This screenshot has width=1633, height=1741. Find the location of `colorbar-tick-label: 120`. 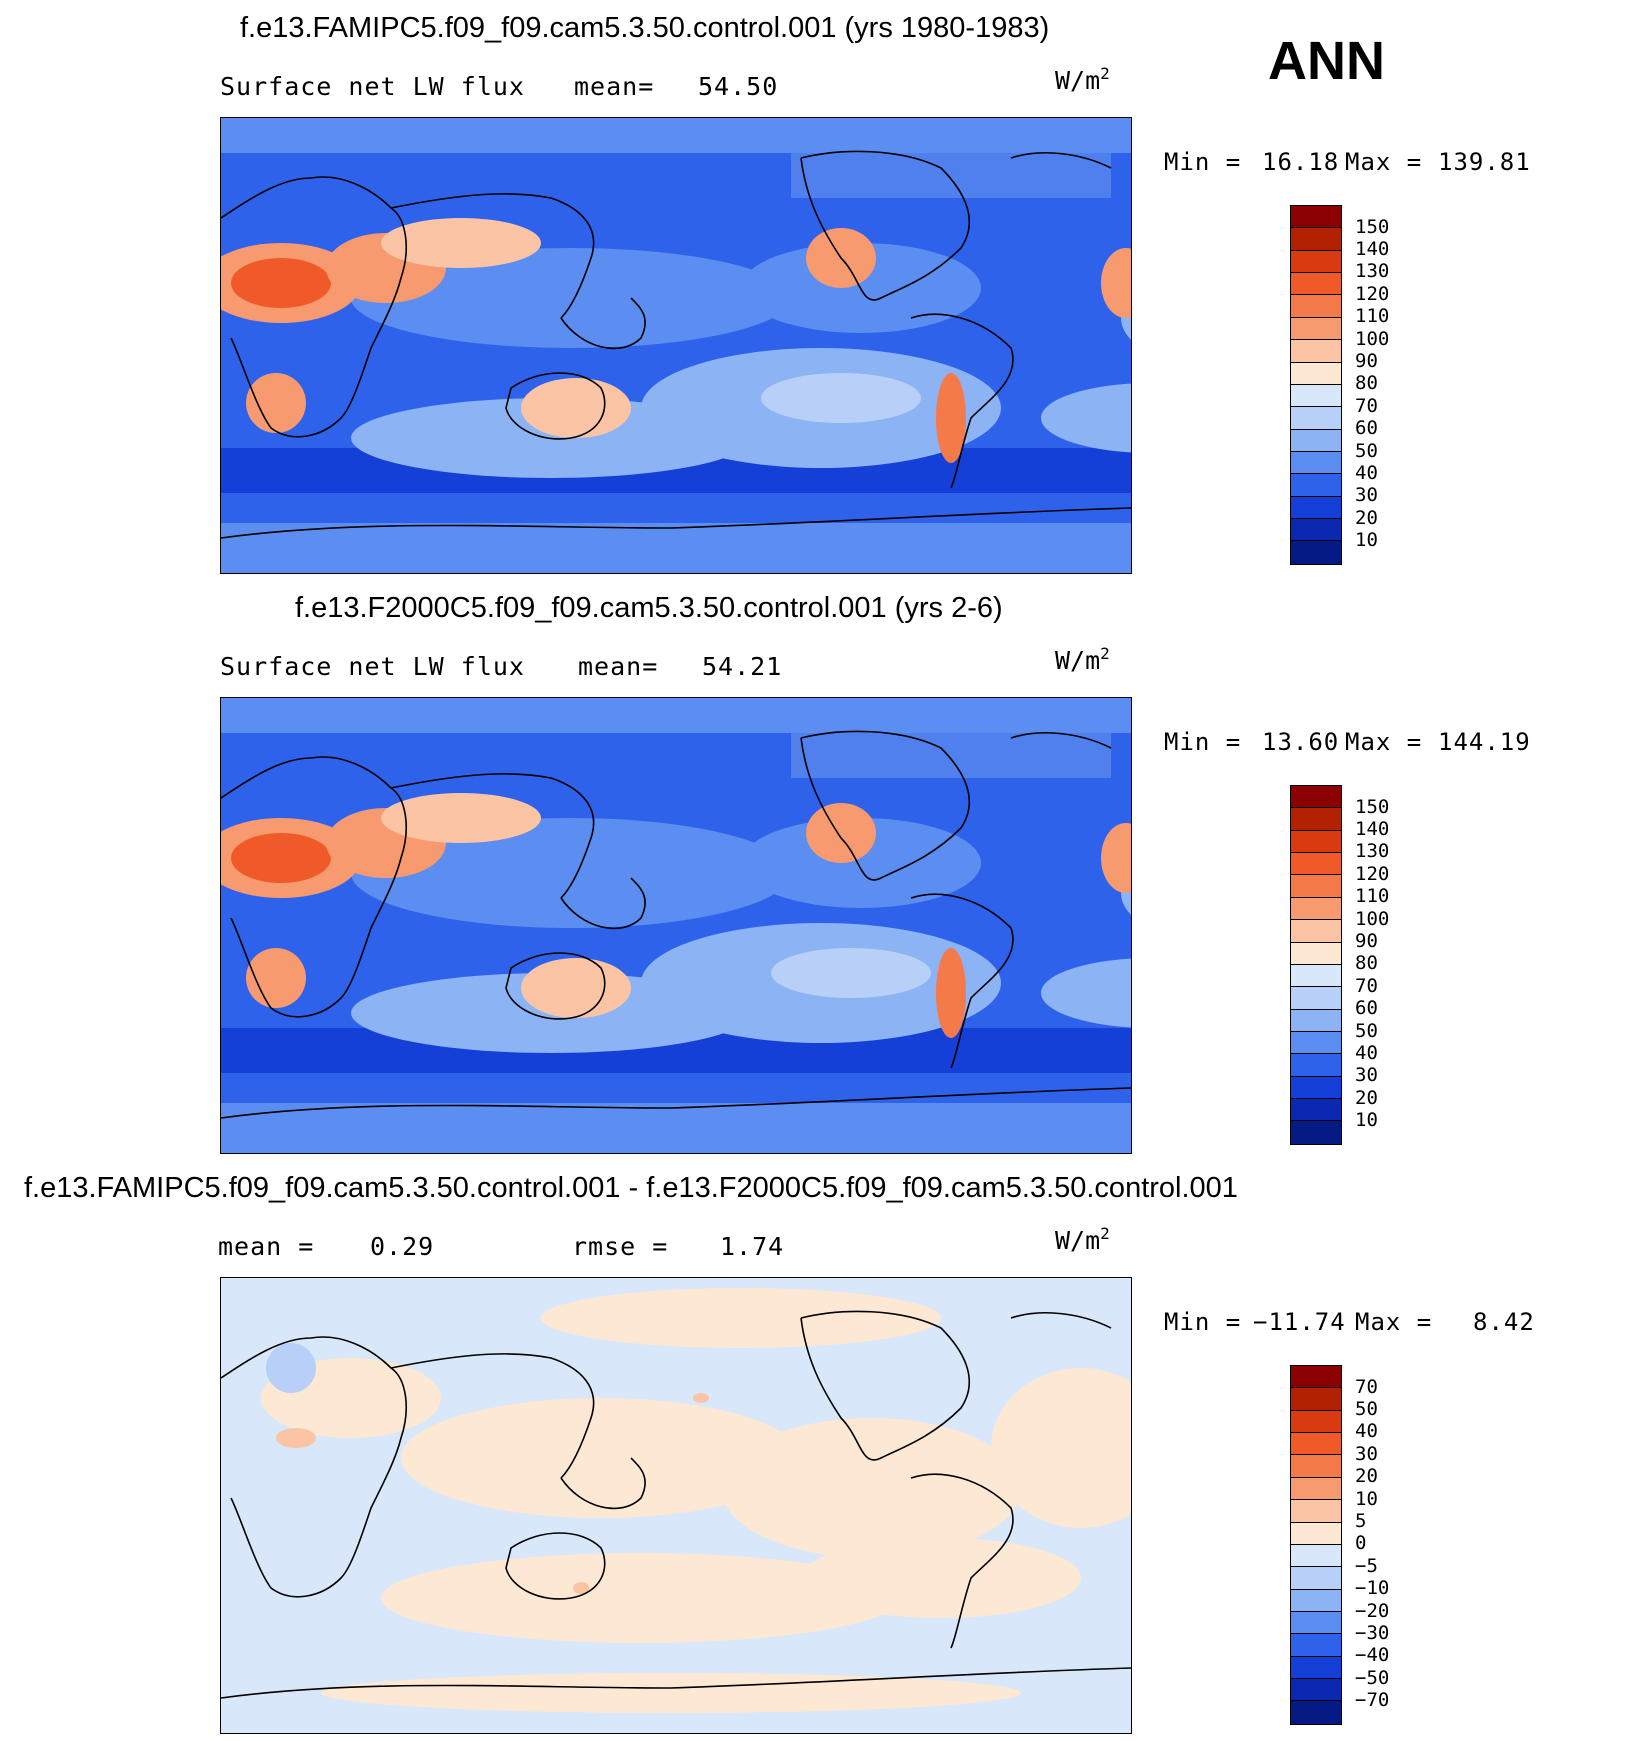

colorbar-tick-label: 120 is located at coordinates (1372, 294).